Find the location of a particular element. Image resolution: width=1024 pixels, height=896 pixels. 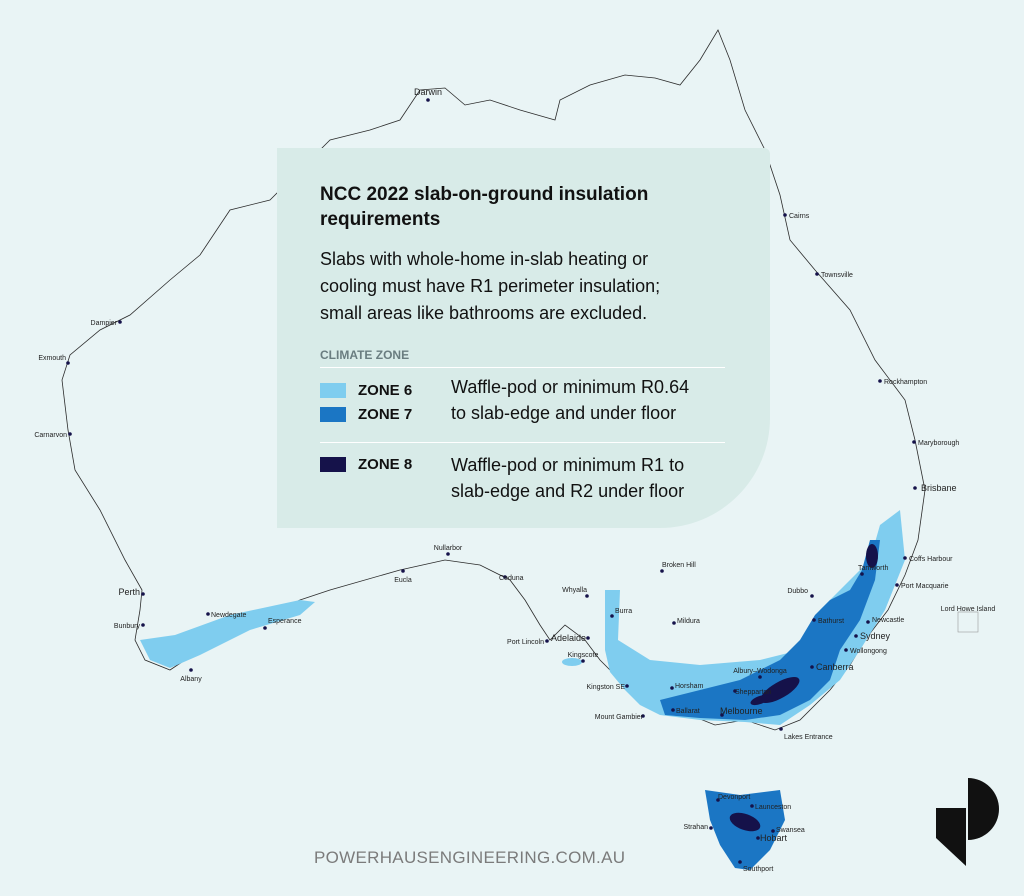

legend-description-line: Waffle-pod or minimum R0.64 is located at coordinates (570, 387).